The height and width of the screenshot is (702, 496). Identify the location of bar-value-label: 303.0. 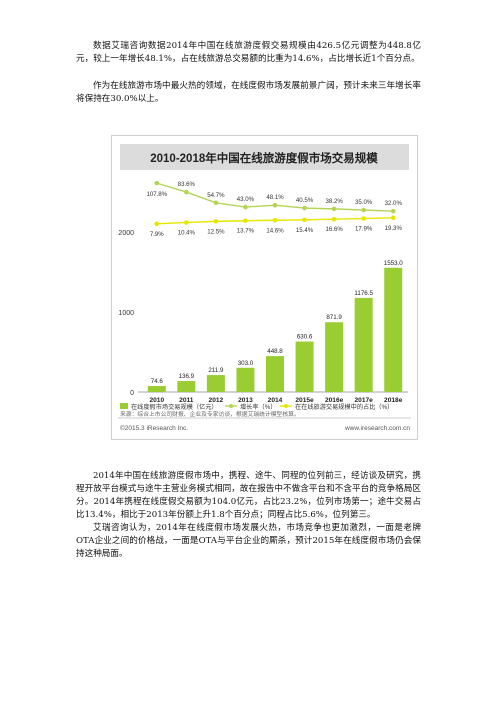
(246, 363).